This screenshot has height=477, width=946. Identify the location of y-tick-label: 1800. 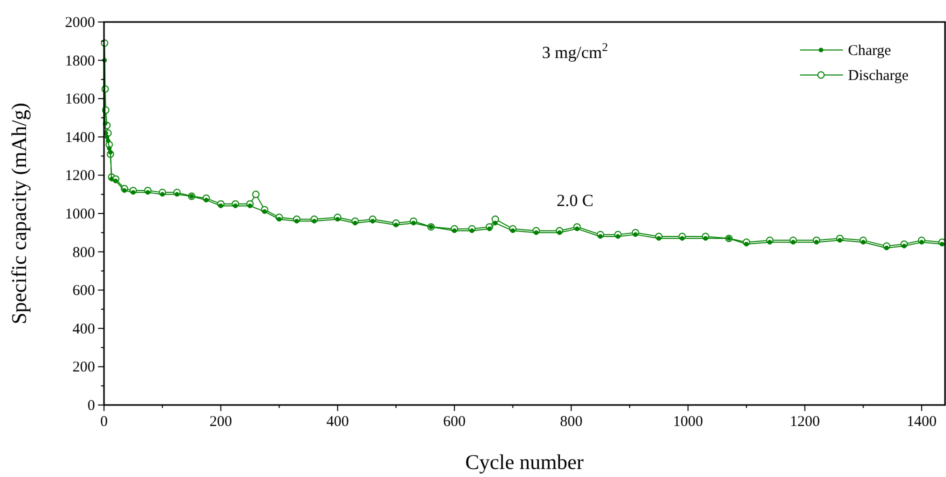
(80, 61).